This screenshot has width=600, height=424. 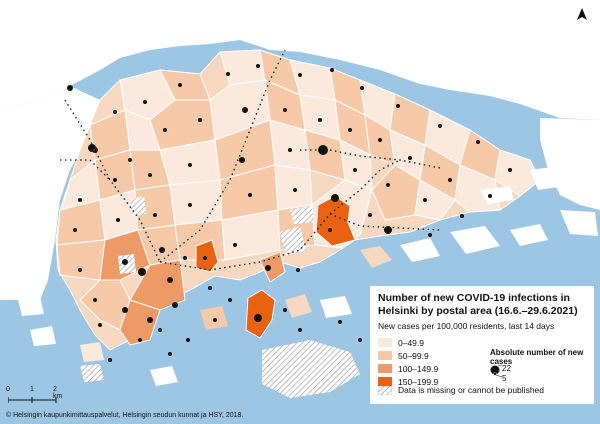 I want to click on legend-class-1: 0–49.9, so click(x=408, y=342).